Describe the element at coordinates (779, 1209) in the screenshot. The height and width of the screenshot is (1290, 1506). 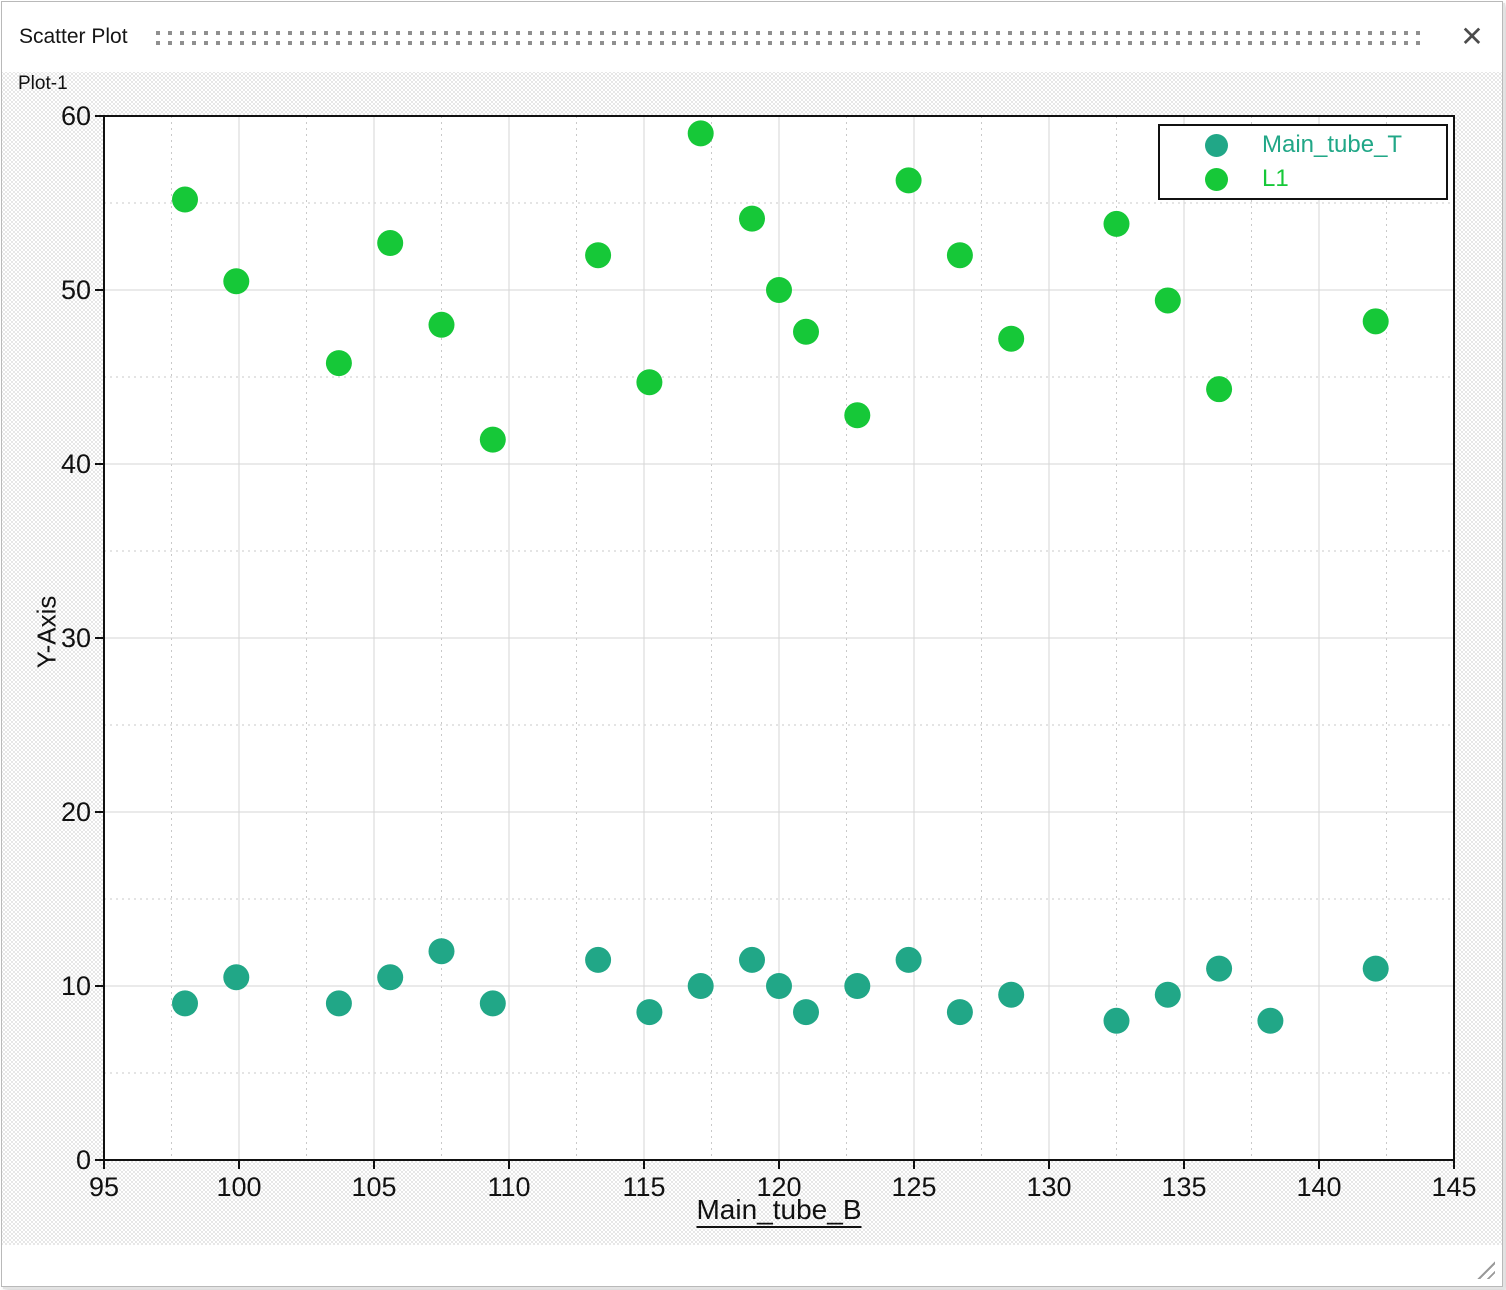
I see `x-axis-label: Main_tube_B` at that location.